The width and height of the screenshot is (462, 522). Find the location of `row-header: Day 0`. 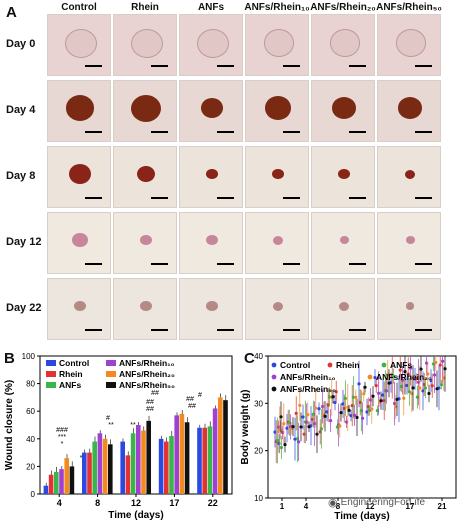

row-header: Day 0 is located at coordinates (21, 44).